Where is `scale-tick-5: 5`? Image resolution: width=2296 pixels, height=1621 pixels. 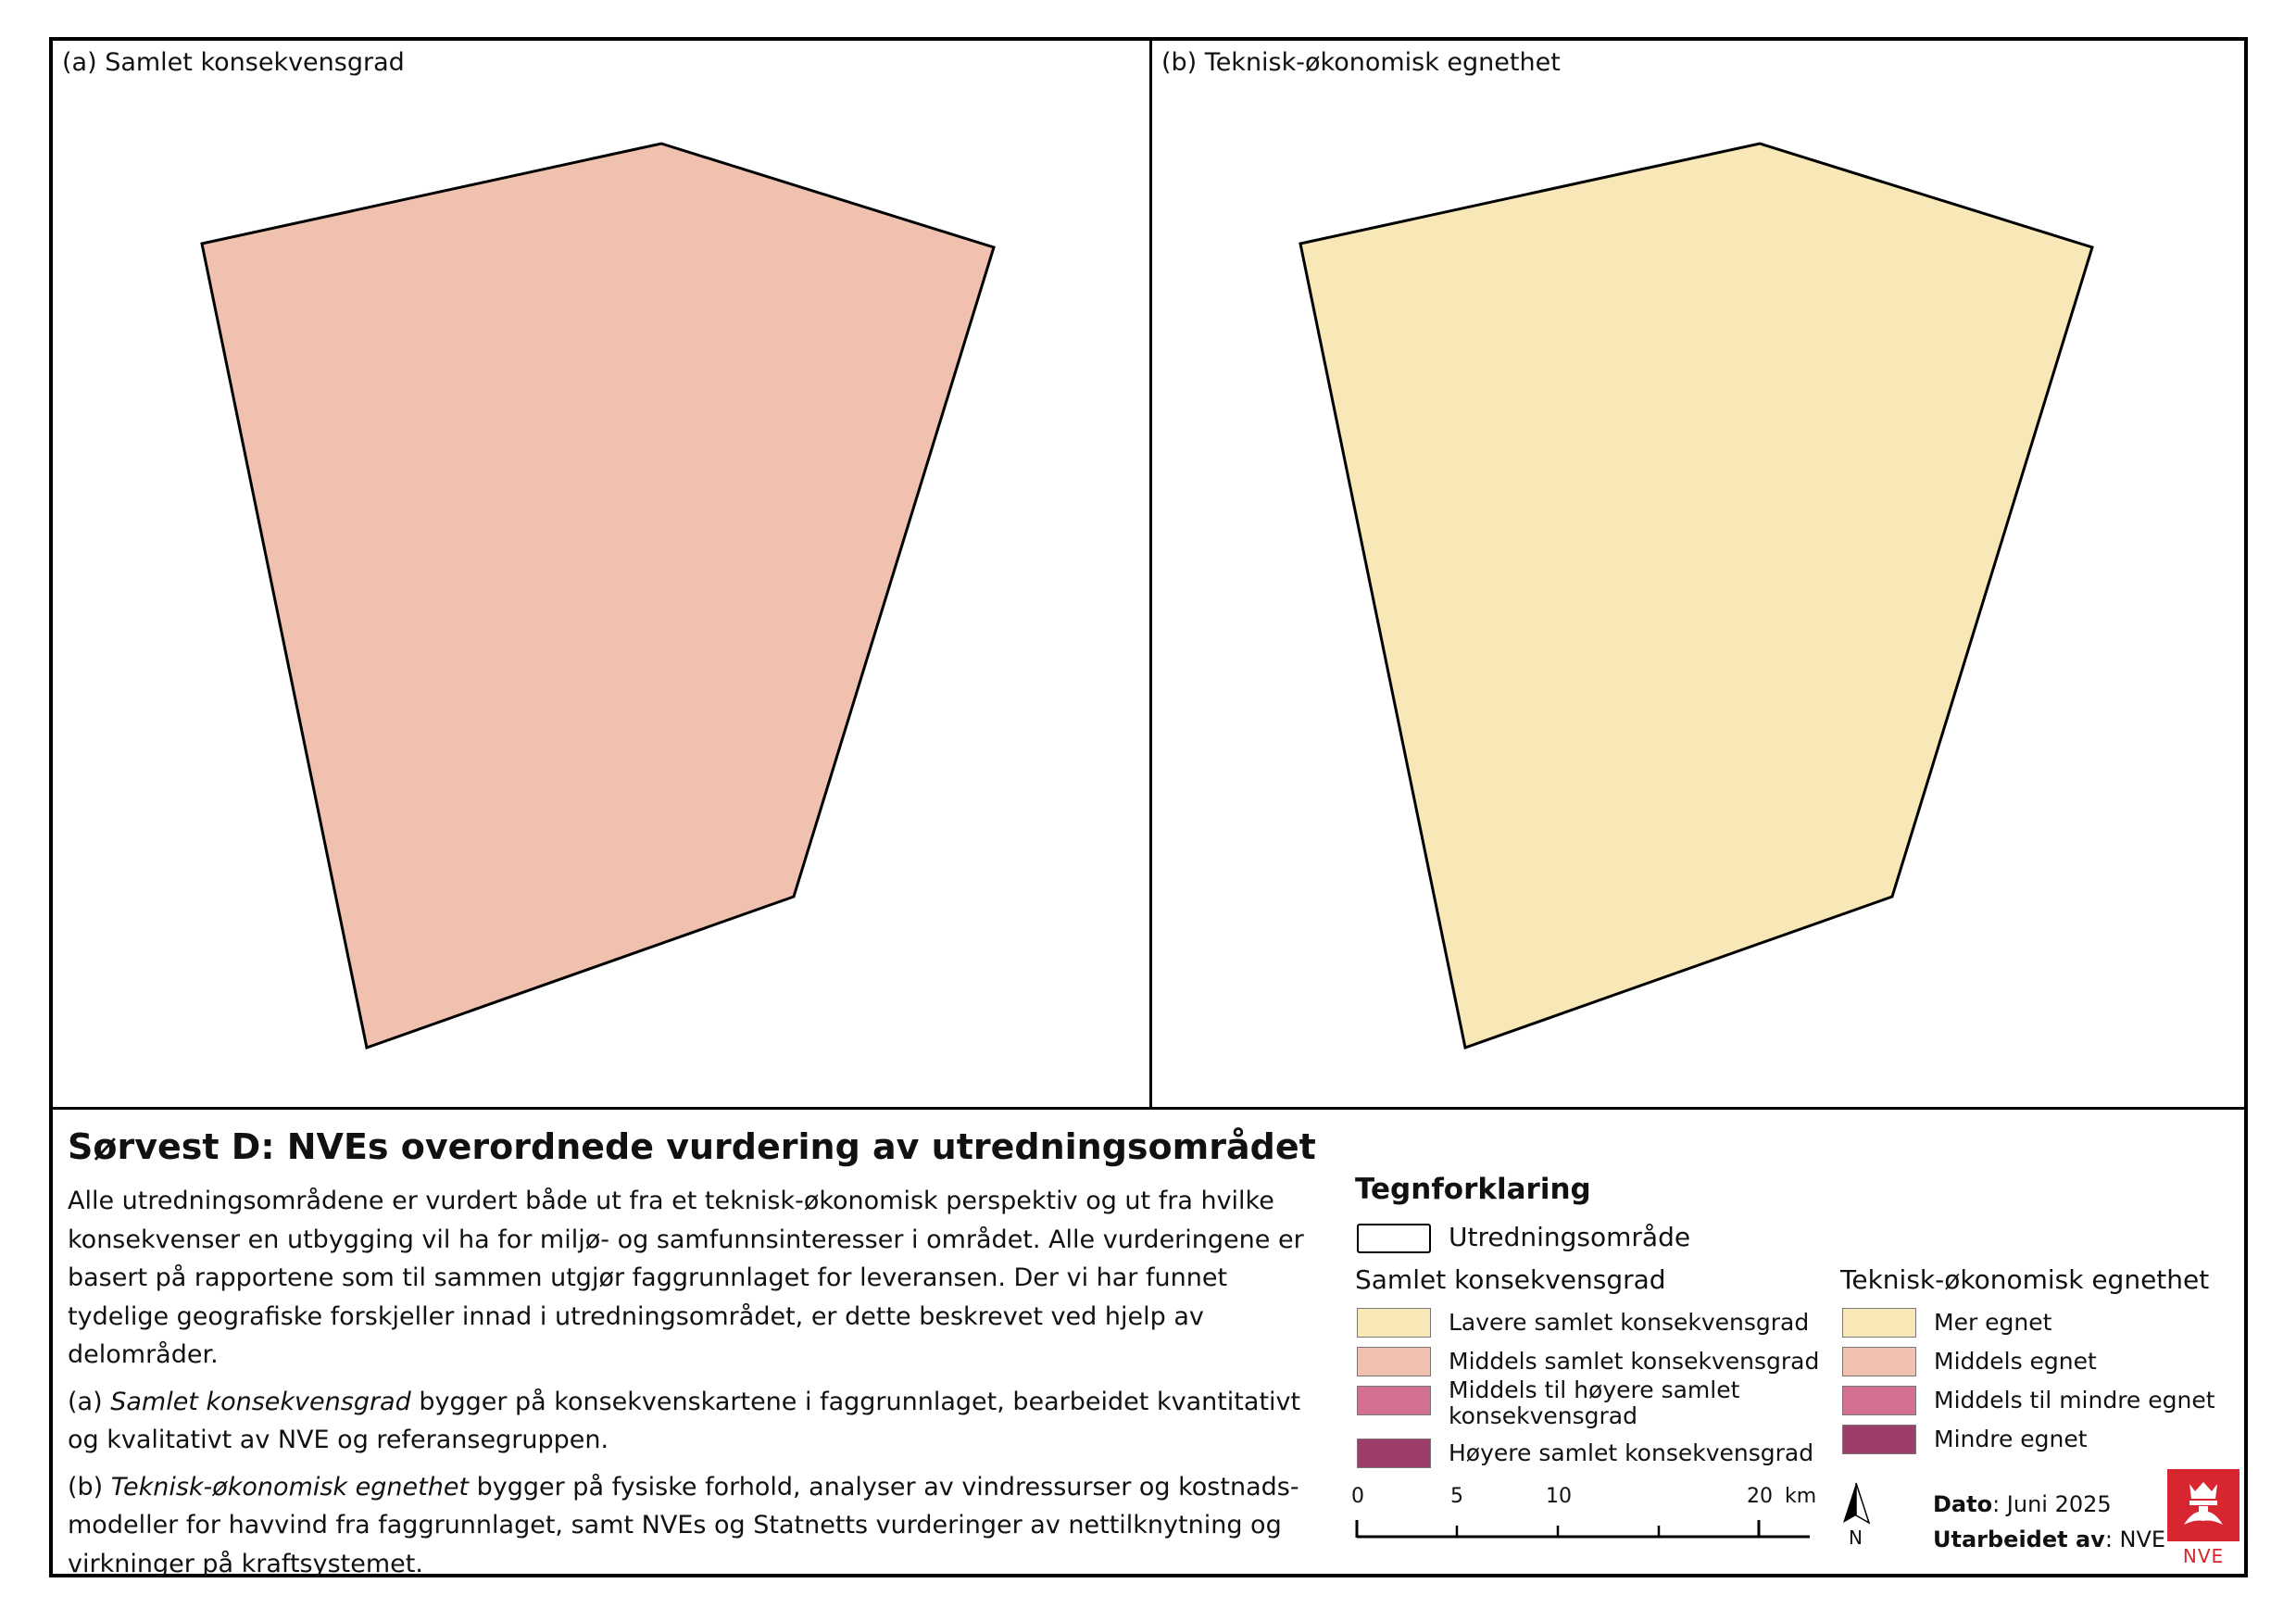 scale-tick-5: 5 is located at coordinates (1456, 1496).